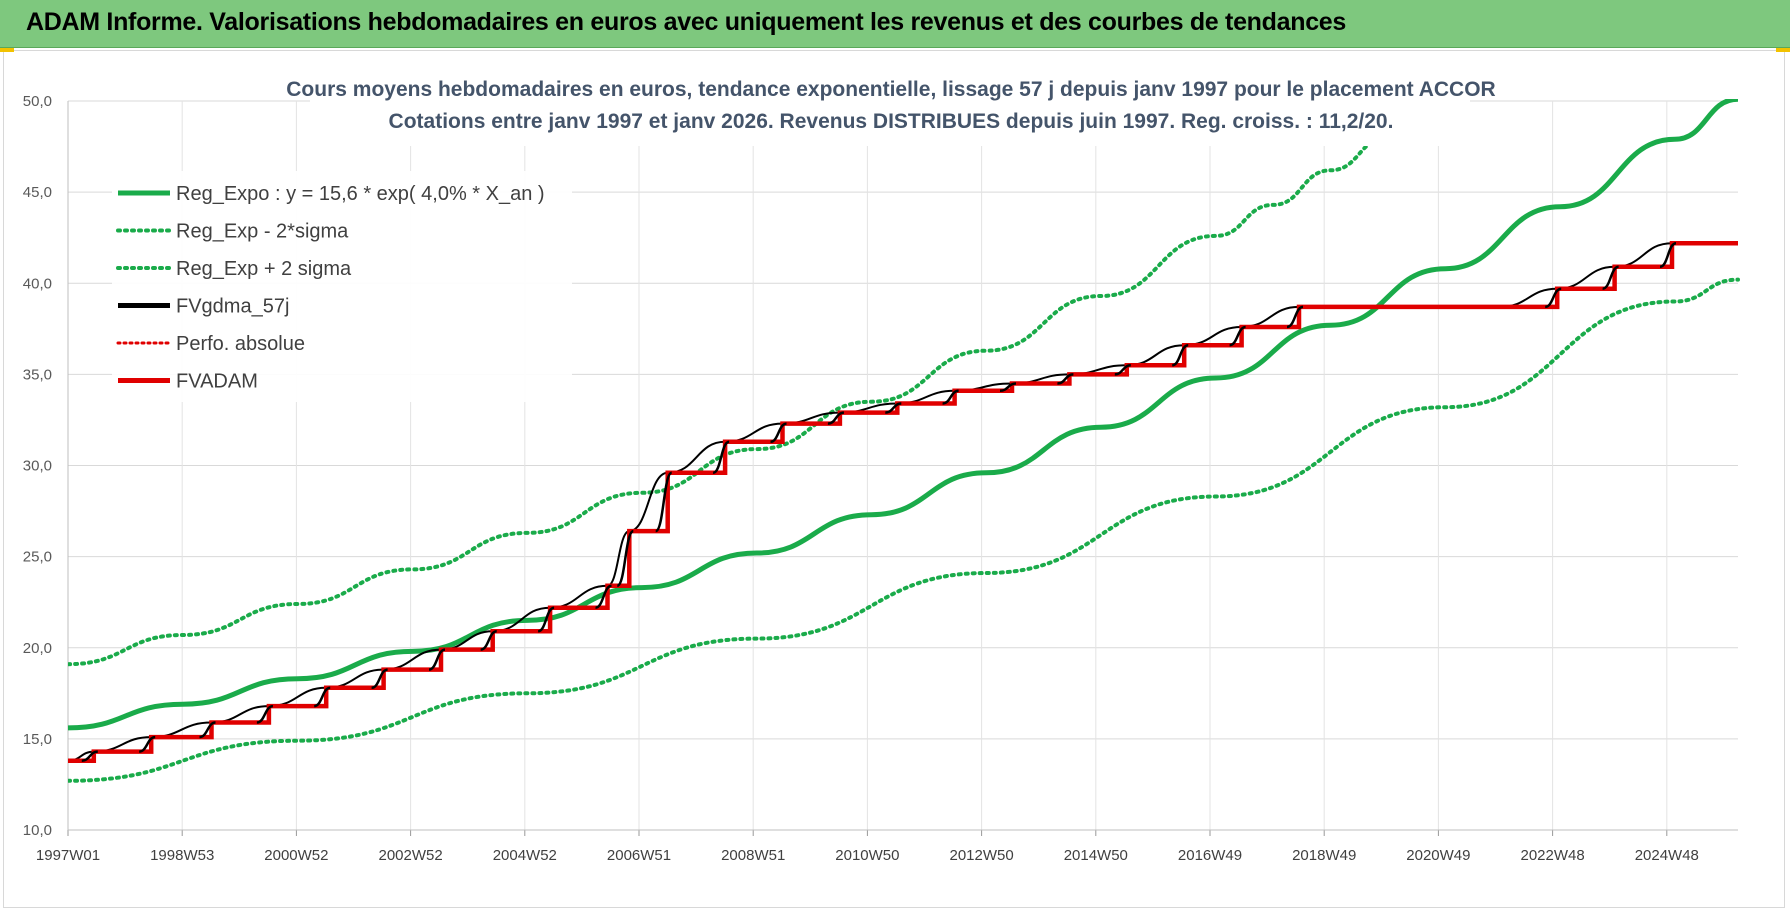 Image resolution: width=1790 pixels, height=912 pixels. What do you see at coordinates (37, 466) in the screenshot?
I see `y-tick-label: 30,0` at bounding box center [37, 466].